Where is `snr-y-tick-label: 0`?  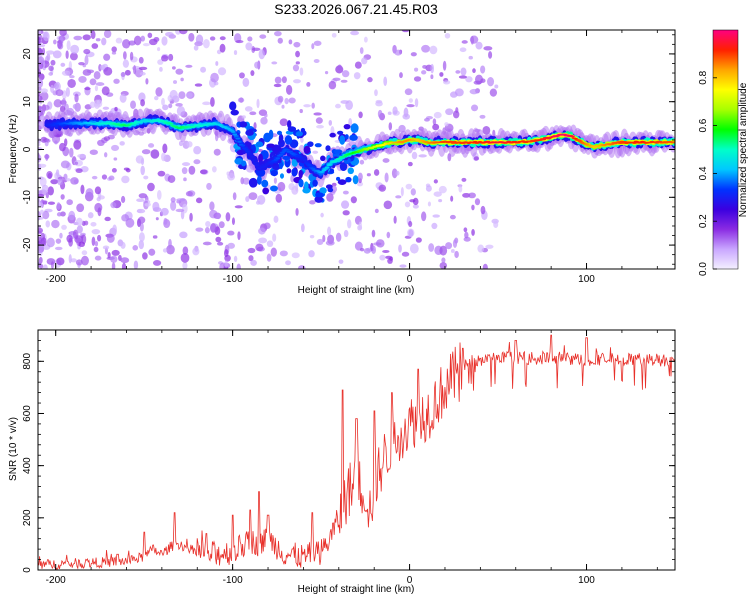
snr-y-tick-label: 0 is located at coordinates (27, 570).